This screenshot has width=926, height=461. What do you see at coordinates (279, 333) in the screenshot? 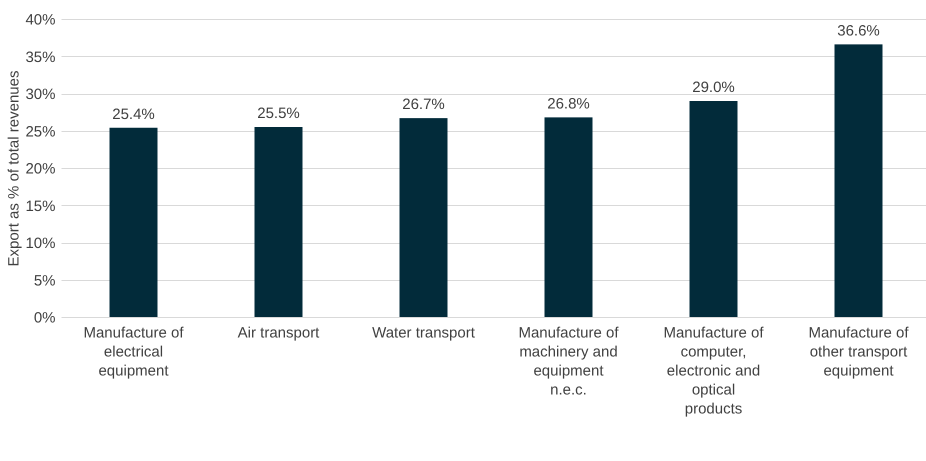
I see `x-tick-label: Air transport` at bounding box center [279, 333].